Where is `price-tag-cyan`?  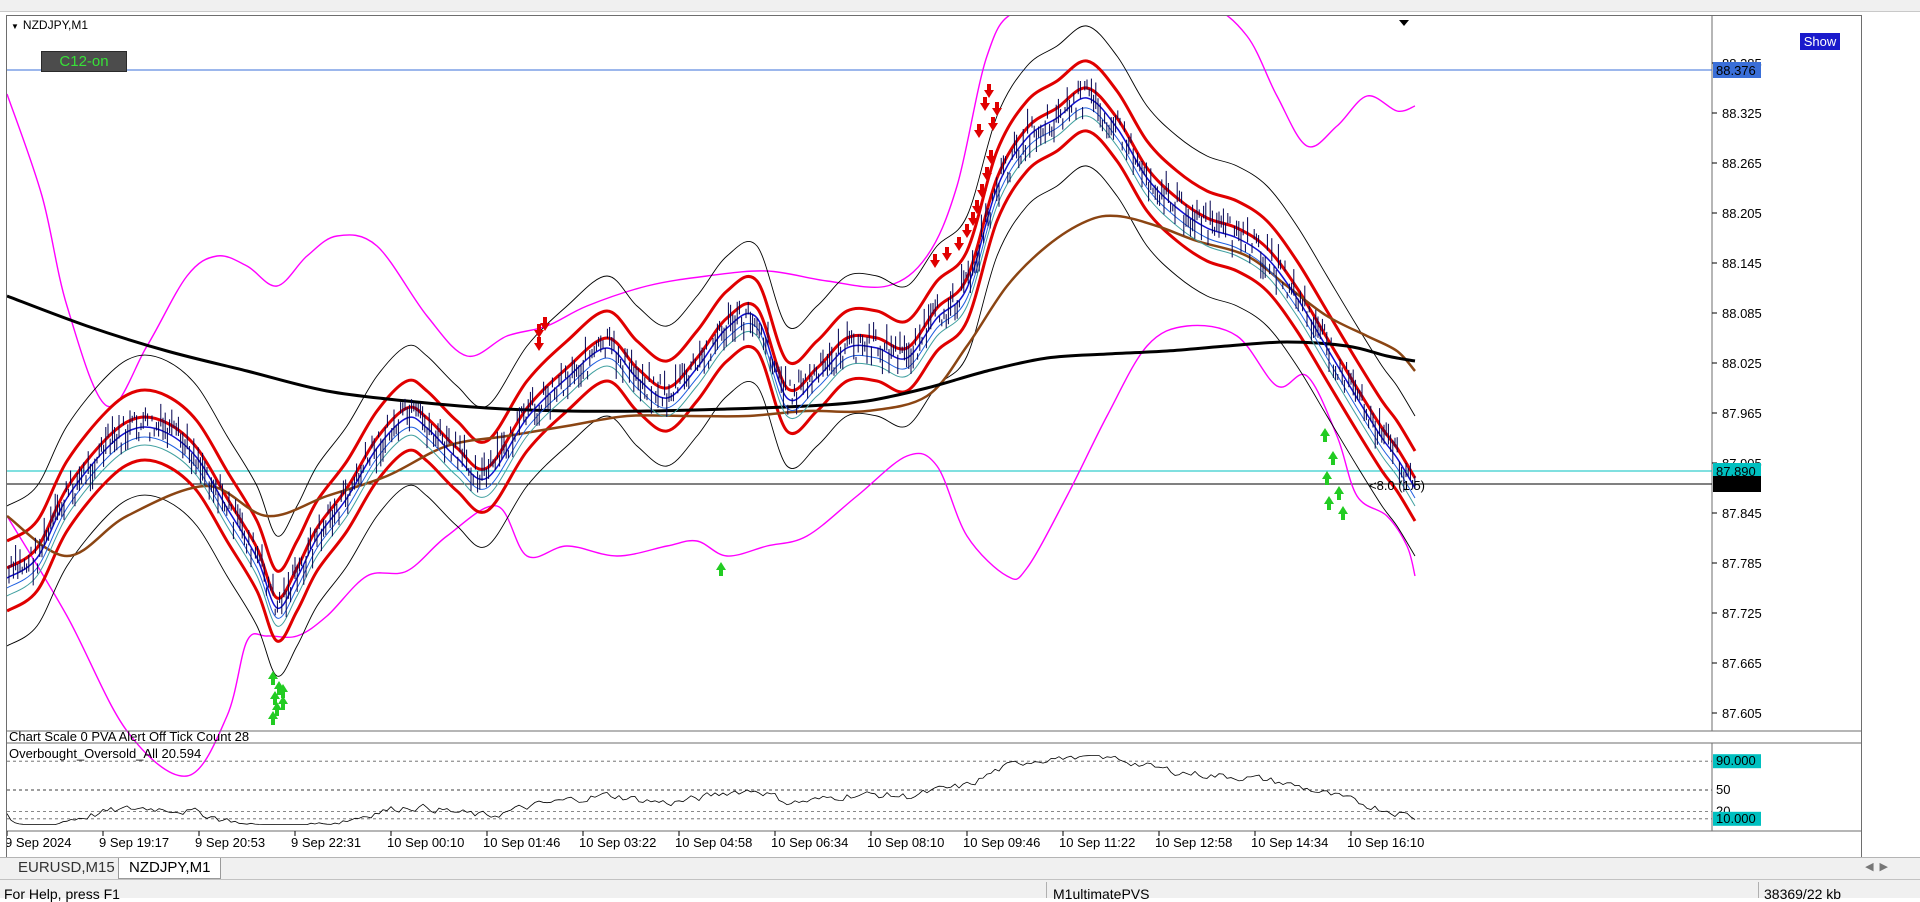 price-tag-cyan is located at coordinates (1737, 471).